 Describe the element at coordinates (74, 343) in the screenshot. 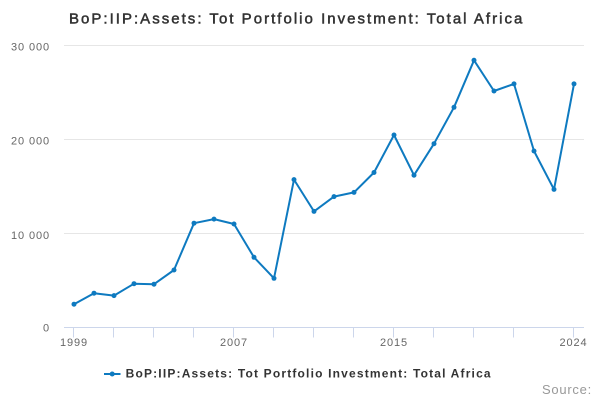

I see `svg-text: 1999` at that location.